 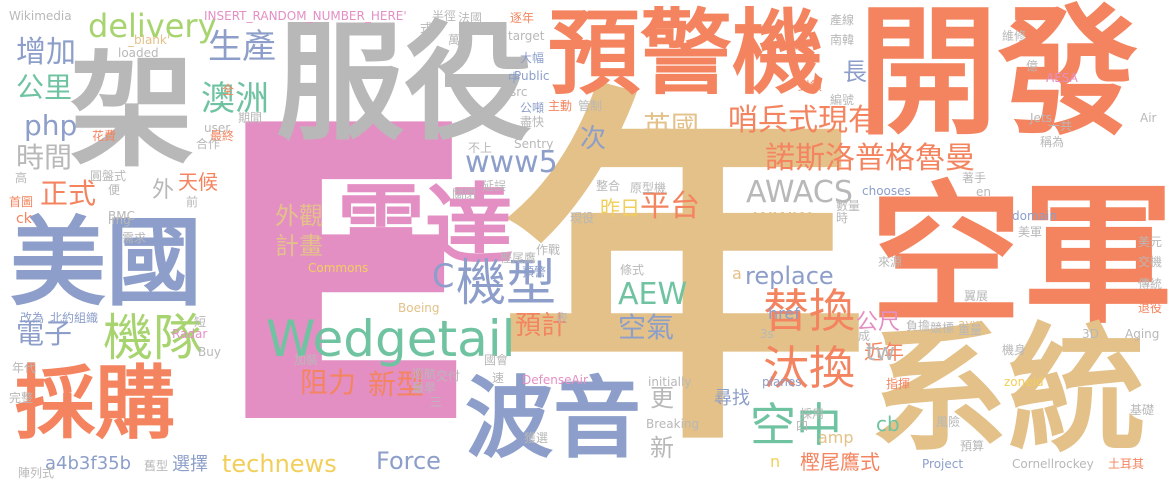 What do you see at coordinates (970, 324) in the screenshot?
I see `cloud-word-avw: avw` at bounding box center [970, 324].